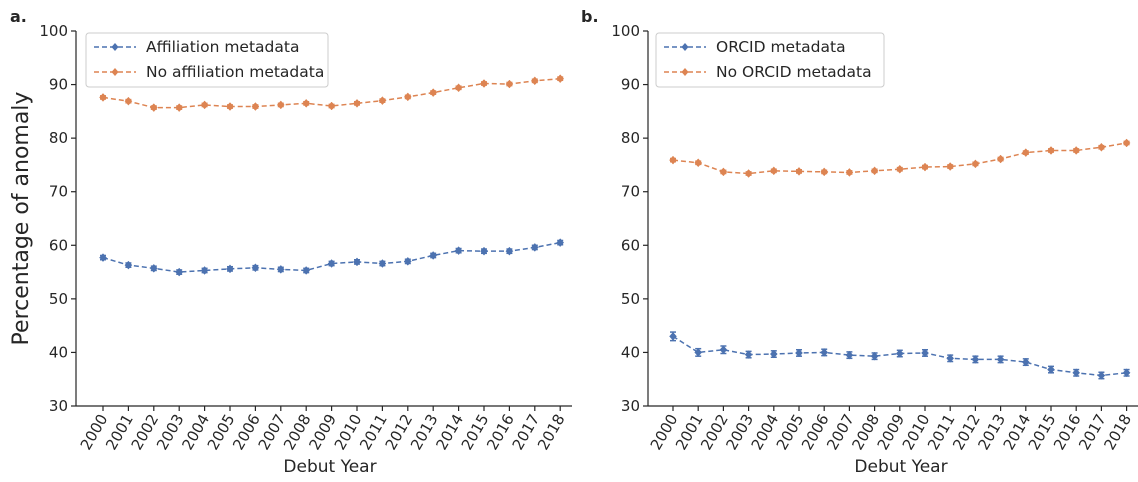  What do you see at coordinates (794, 72) in the screenshot?
I see `legend-label: No ORCID metadata` at bounding box center [794, 72].